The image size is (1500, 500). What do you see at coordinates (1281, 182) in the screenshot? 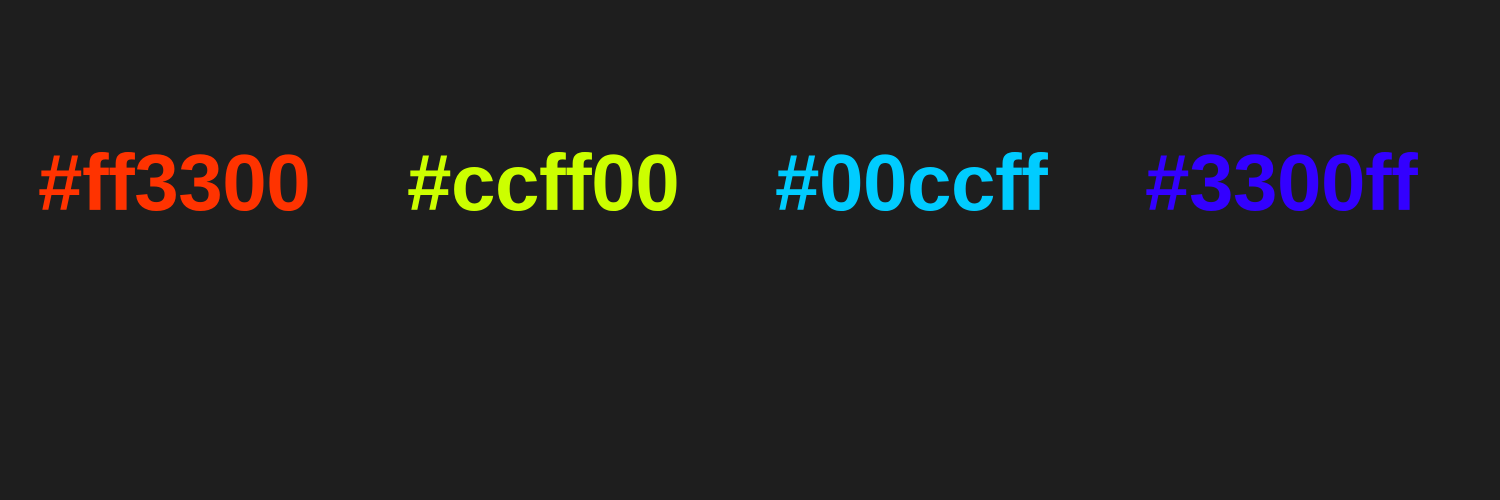
I see `color-code-label-blue: #3300ff` at bounding box center [1281, 182].